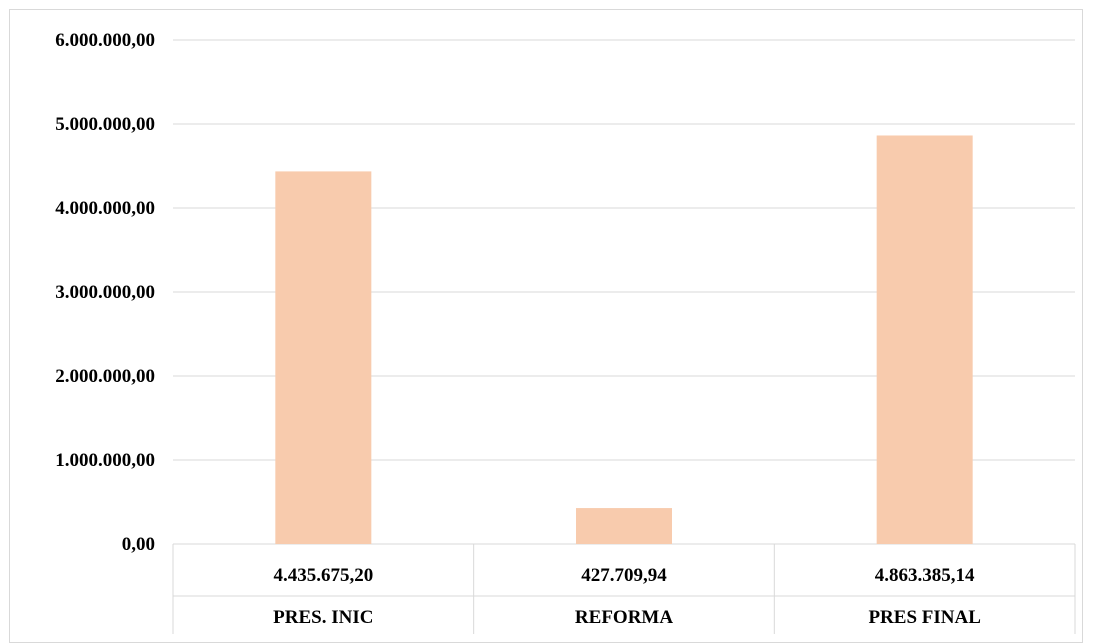  Describe the element at coordinates (138, 544) in the screenshot. I see `y-tick-label: 0,00` at that location.